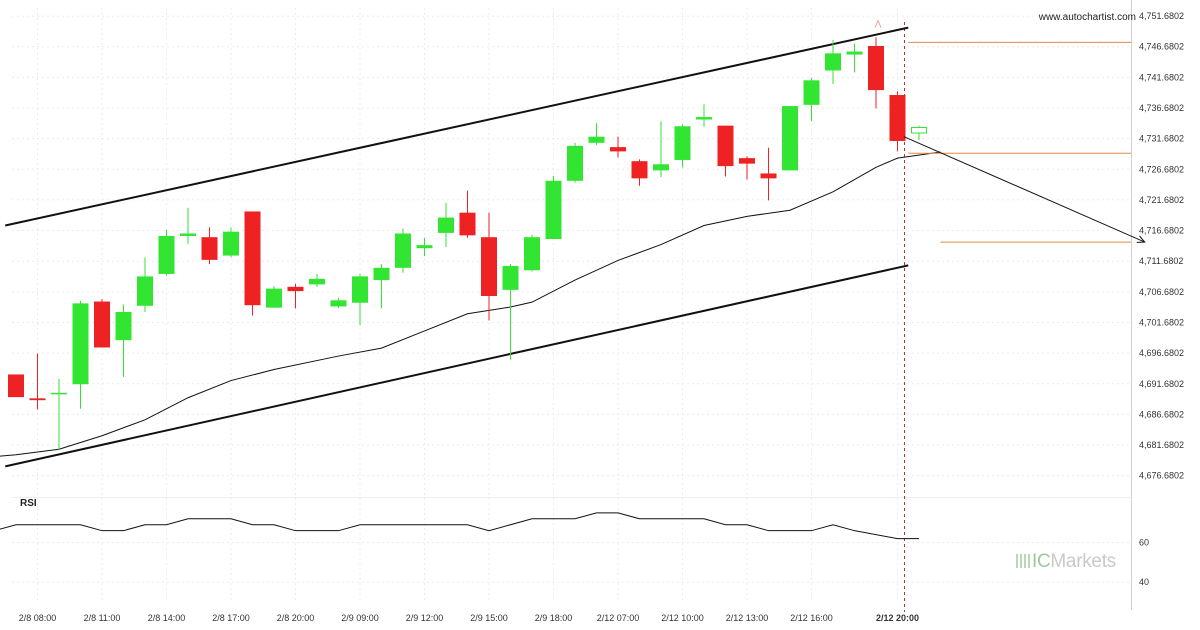 This screenshot has width=1200, height=630. Describe the element at coordinates (1141, 239) in the screenshot. I see `forecast-arrow-head` at that location.